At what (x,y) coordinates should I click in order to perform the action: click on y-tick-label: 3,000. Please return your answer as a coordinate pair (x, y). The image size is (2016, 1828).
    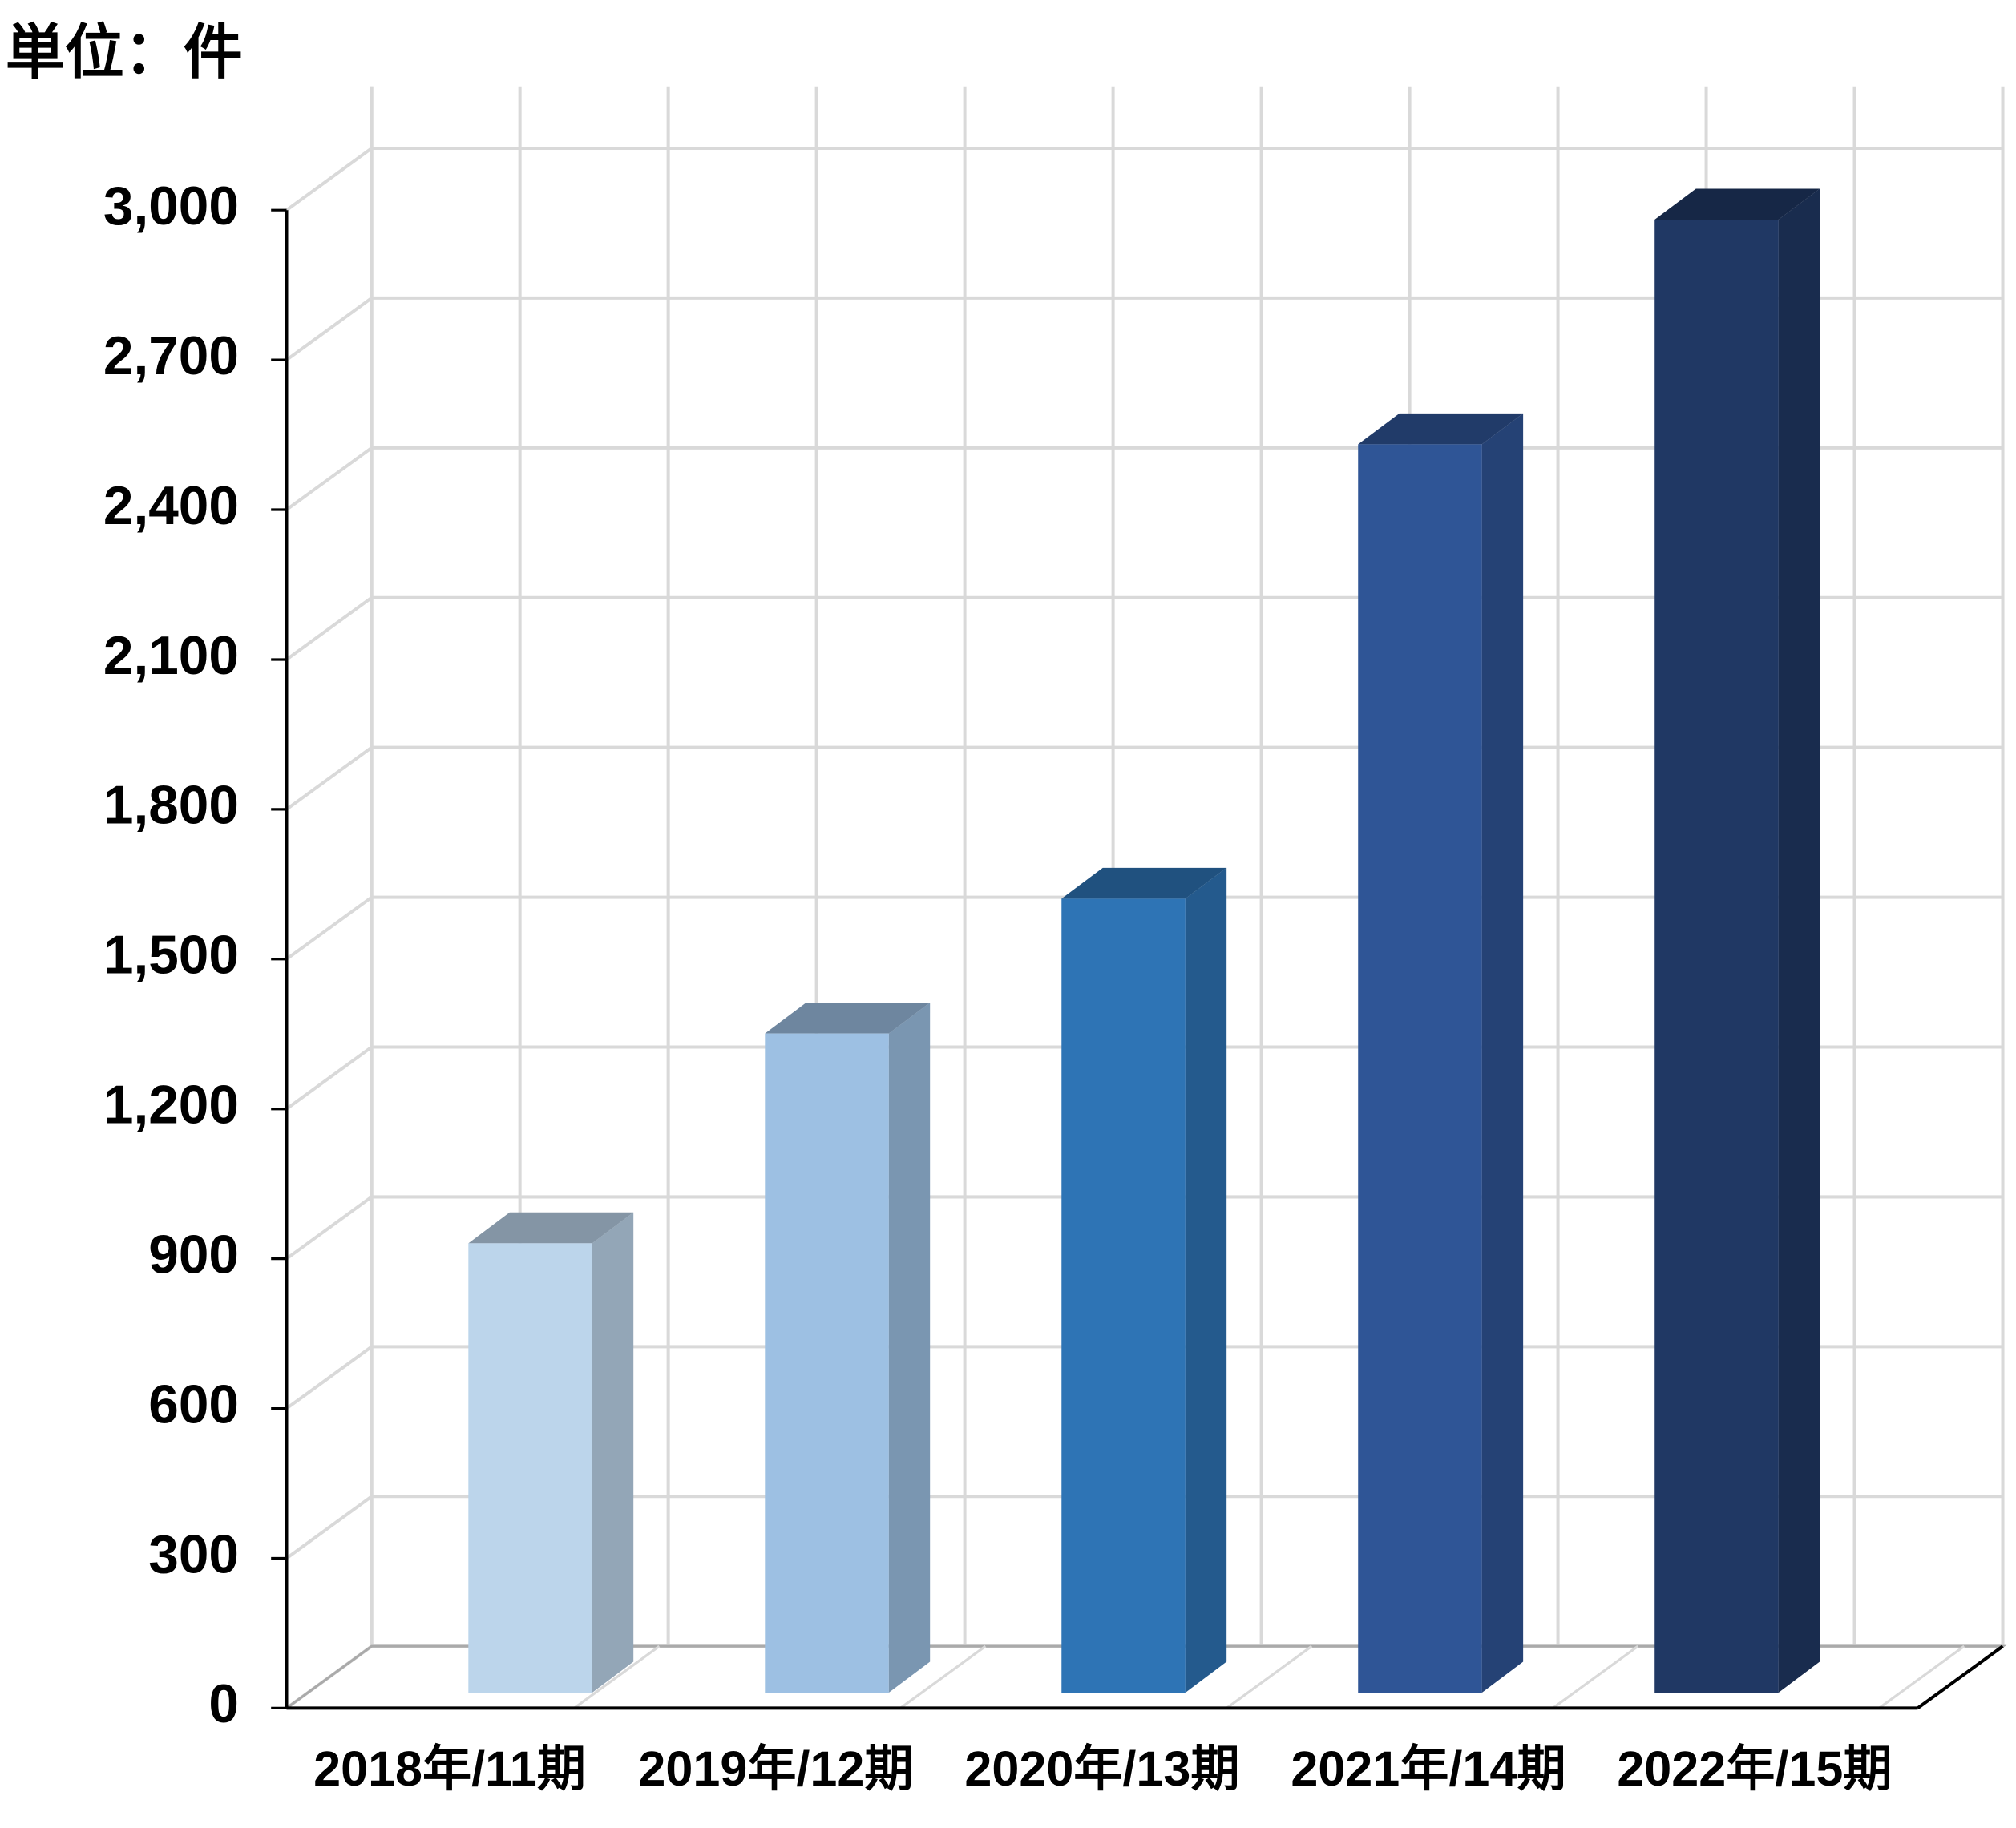
    Looking at the image, I should click on (171, 206).